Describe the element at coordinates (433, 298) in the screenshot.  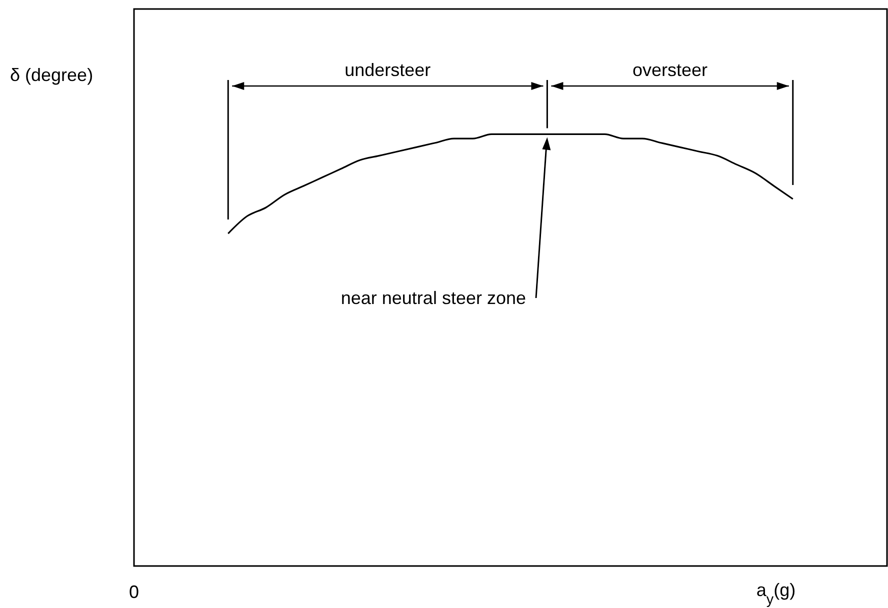
I see `annotation: near neutral steer zone` at that location.